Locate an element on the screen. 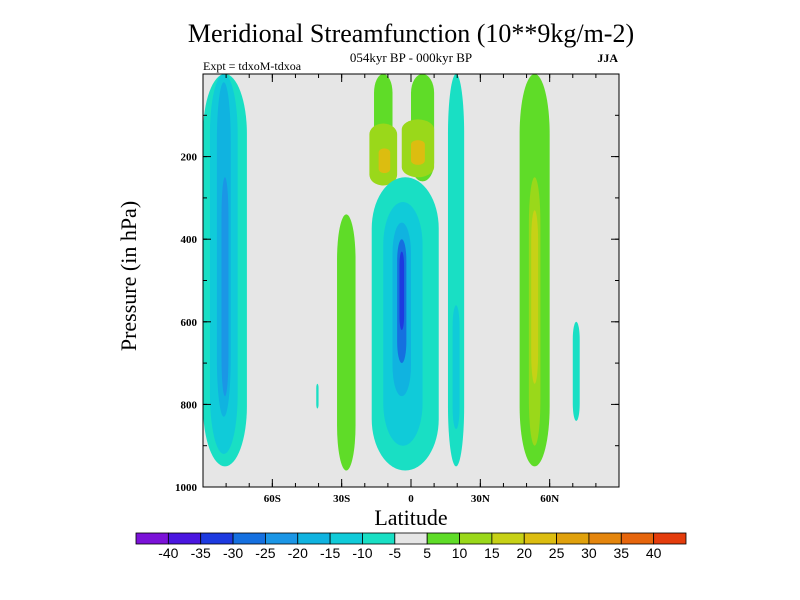 The width and height of the screenshot is (800, 600). chart-title: Meridional Streamfunction (10**9kg/m-2) is located at coordinates (411, 33).